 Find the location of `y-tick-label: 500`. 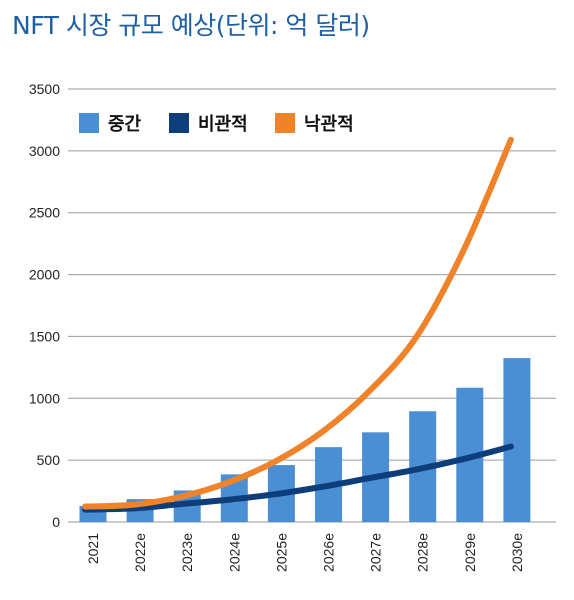

y-tick-label: 500 is located at coordinates (49, 460).